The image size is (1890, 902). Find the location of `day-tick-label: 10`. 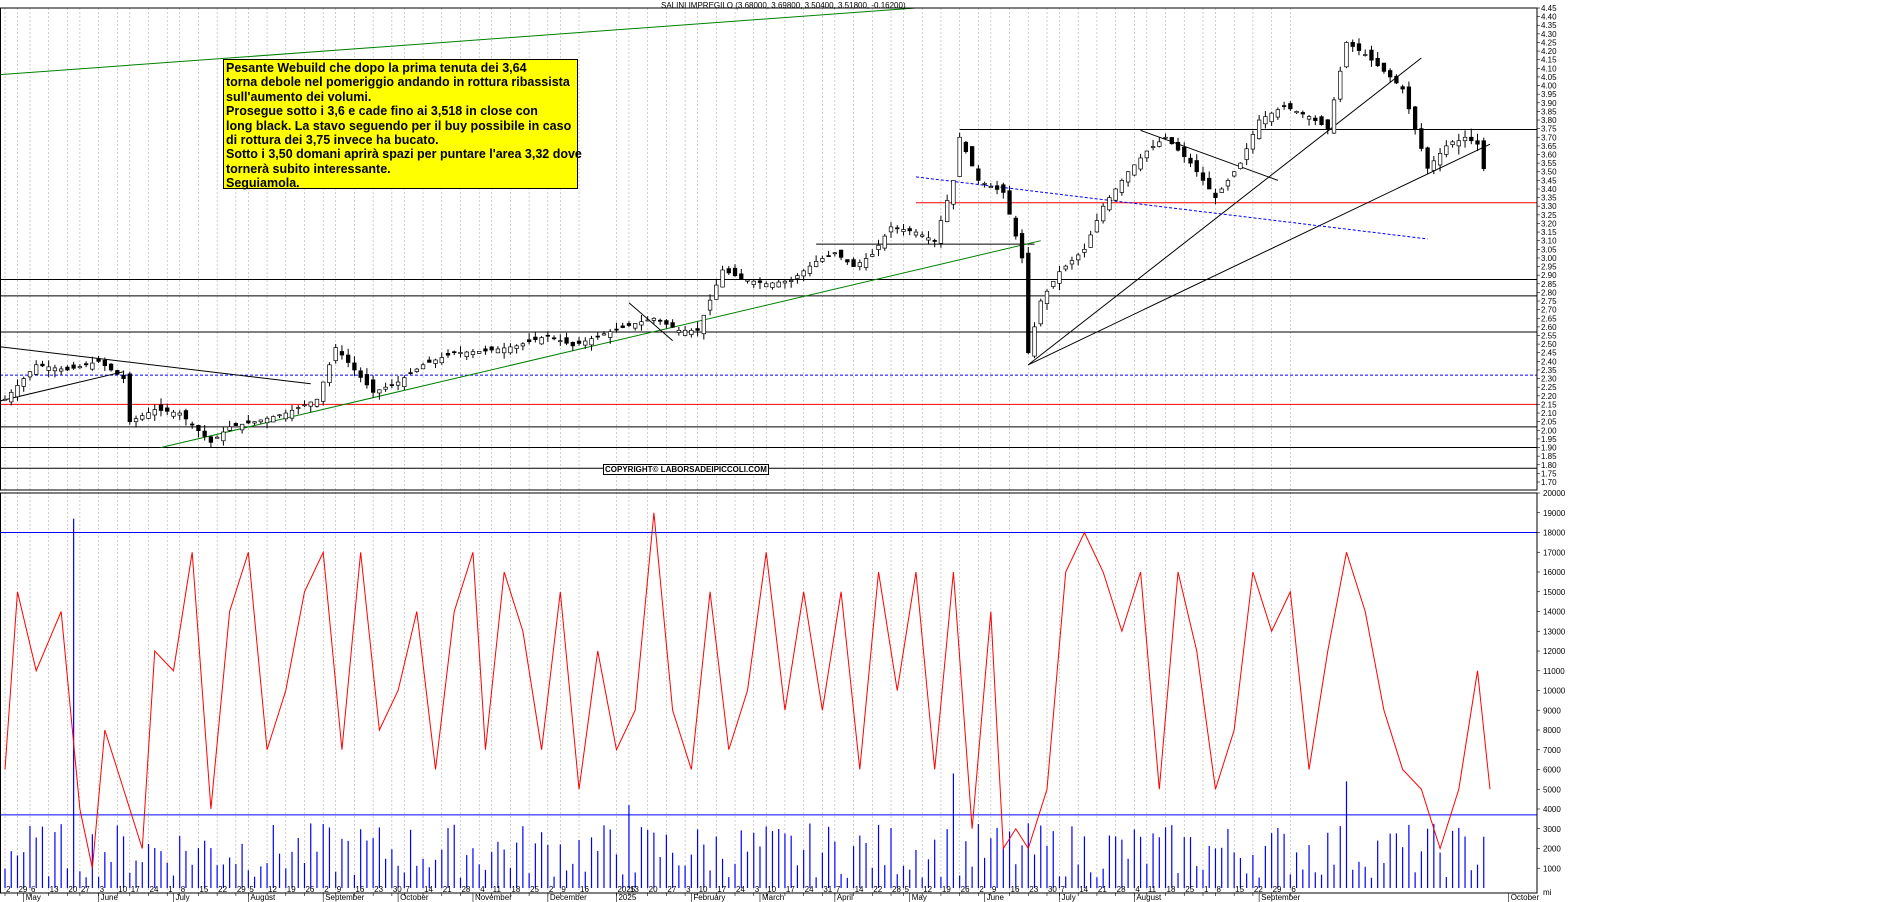

day-tick-label: 10 is located at coordinates (771, 889).